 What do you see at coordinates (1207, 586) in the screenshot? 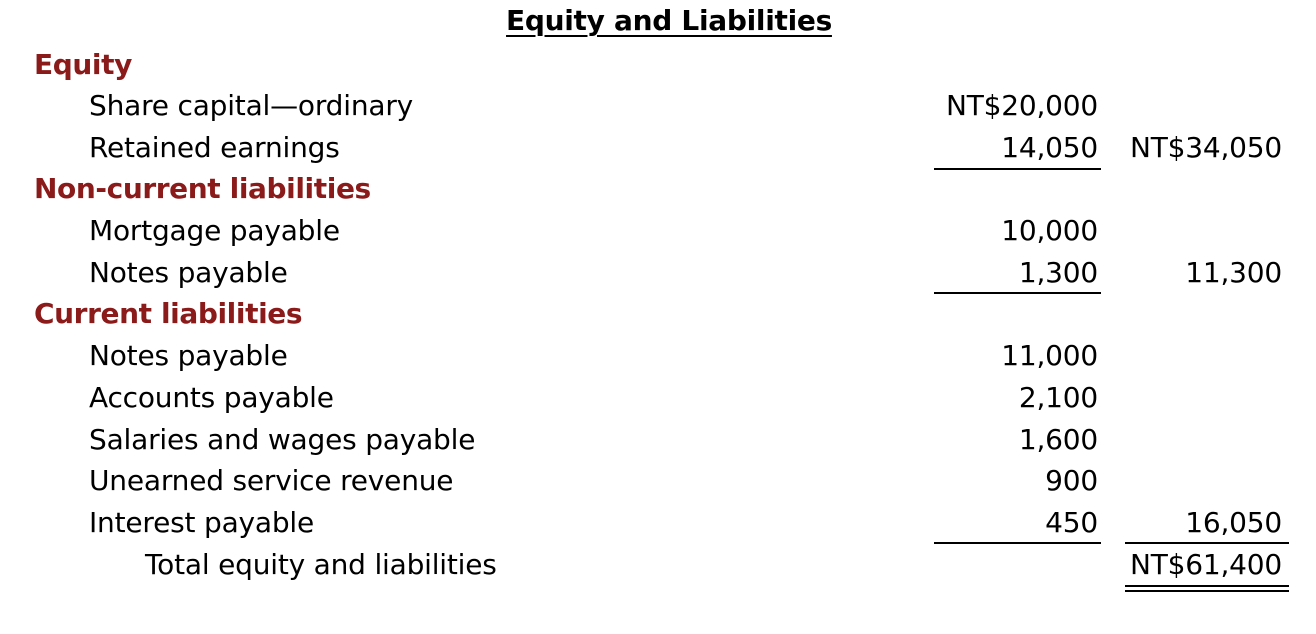
I see `double-underline-top` at bounding box center [1207, 586].